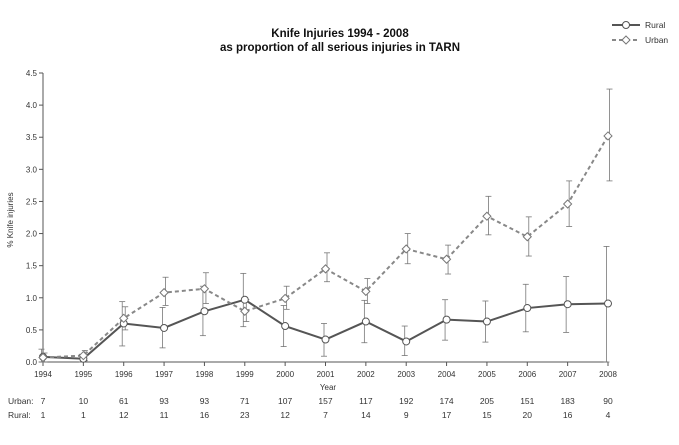  Describe the element at coordinates (285, 401) in the screenshot. I see `urban-count-value: 107` at that location.